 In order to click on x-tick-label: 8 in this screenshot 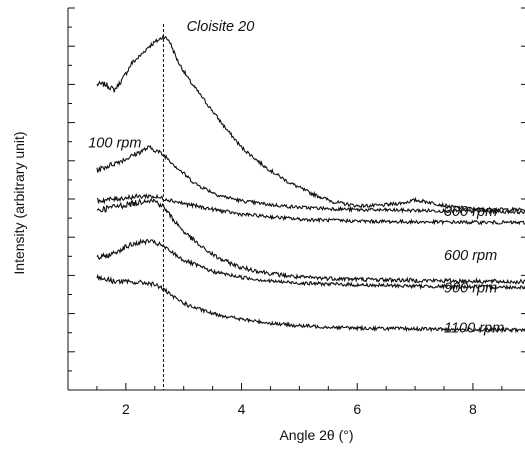, I will do `click(473, 409)`.